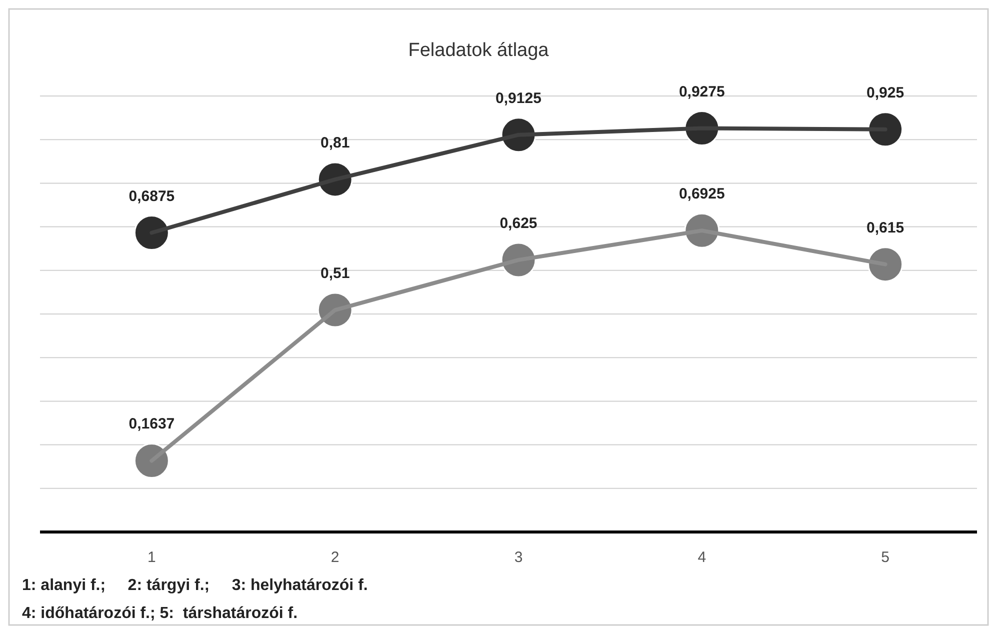 Image resolution: width=997 pixels, height=634 pixels. I want to click on x-tick-label: 3, so click(518, 557).